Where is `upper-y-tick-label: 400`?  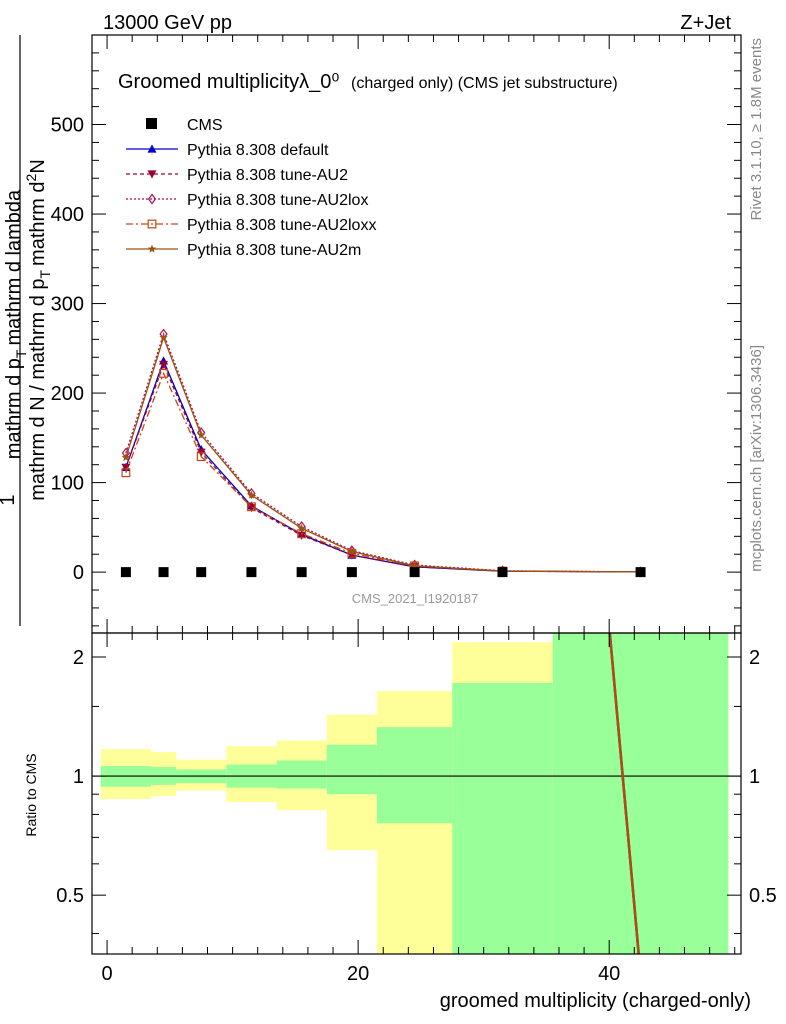
upper-y-tick-label: 400 is located at coordinates (67, 215).